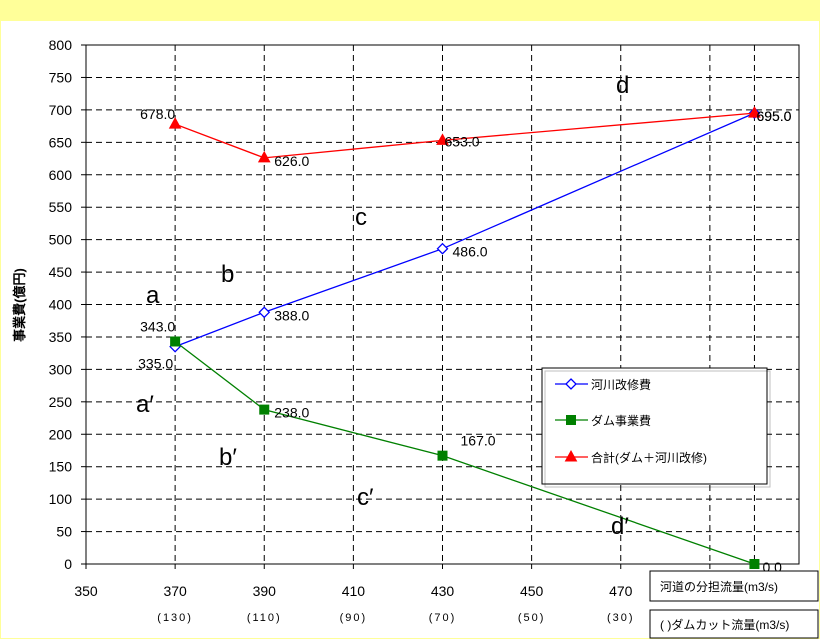 Image resolution: width=820 pixels, height=639 pixels. Describe the element at coordinates (175, 618) in the screenshot. I see `dam-cut-tick-label: (130)` at that location.